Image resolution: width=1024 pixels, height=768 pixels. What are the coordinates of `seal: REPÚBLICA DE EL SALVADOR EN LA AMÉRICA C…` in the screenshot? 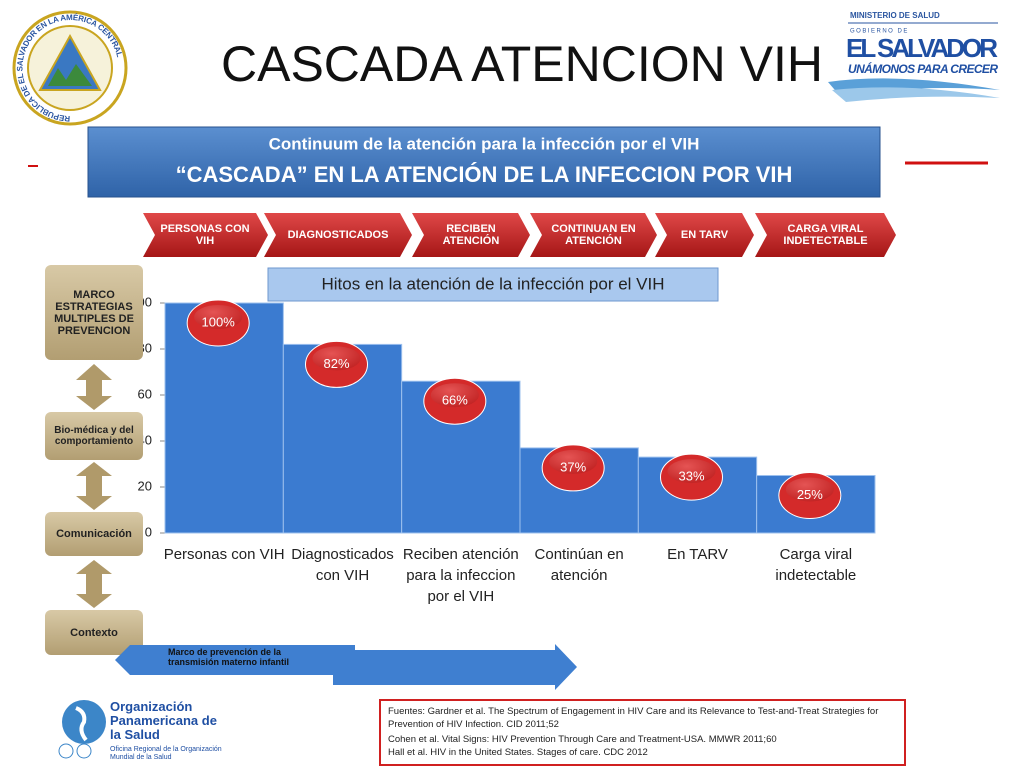 It's located at (70, 68).